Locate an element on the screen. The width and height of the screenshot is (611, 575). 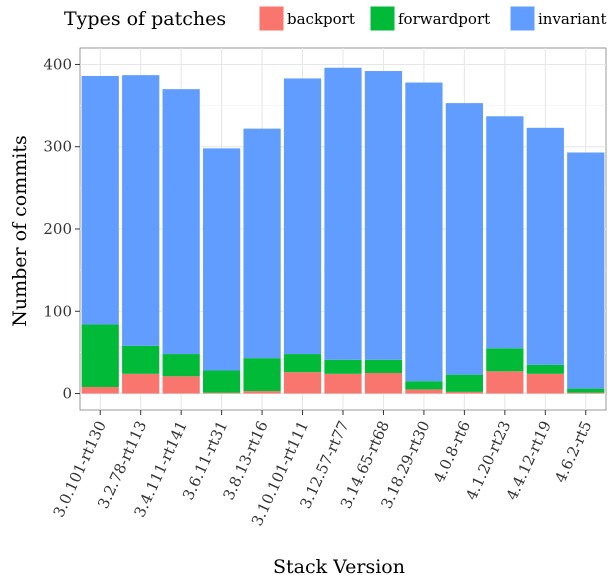
bar-invariant-3.2.78-rt113 is located at coordinates (141, 210).